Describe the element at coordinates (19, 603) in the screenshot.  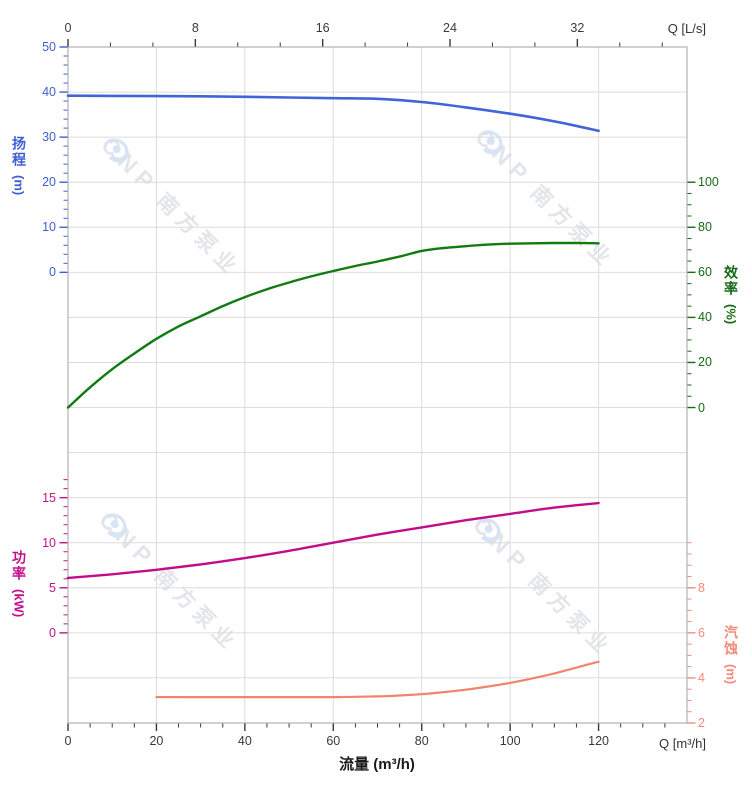
I see `power-axis-unit: (kW)` at that location.